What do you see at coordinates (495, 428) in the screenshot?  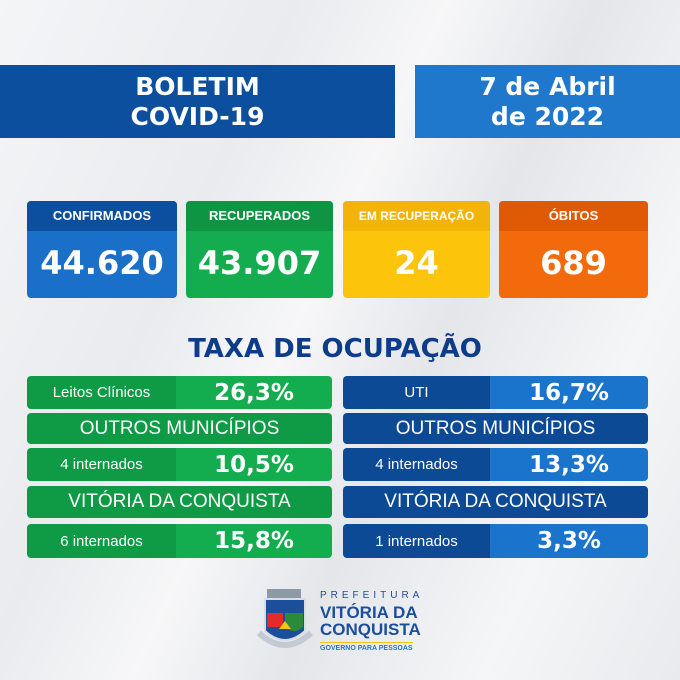 I see `icu-others-header: OUTROS MUNICÍPIOS` at bounding box center [495, 428].